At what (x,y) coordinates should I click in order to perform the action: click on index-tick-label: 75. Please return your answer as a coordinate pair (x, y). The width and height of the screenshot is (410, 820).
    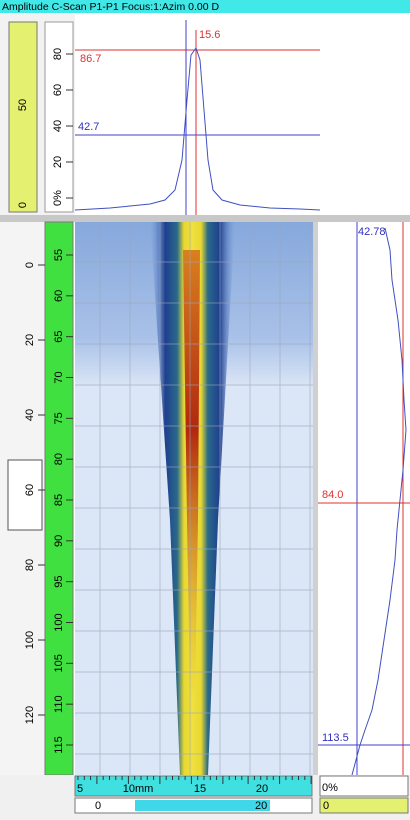
    Looking at the image, I should click on (59, 418).